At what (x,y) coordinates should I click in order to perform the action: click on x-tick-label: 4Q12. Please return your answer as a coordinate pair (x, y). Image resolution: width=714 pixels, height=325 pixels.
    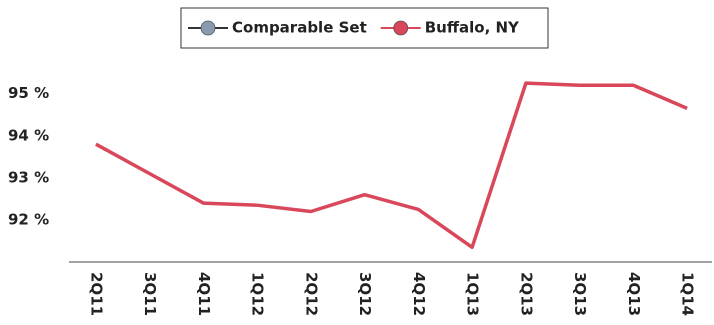
    Looking at the image, I should click on (419, 294).